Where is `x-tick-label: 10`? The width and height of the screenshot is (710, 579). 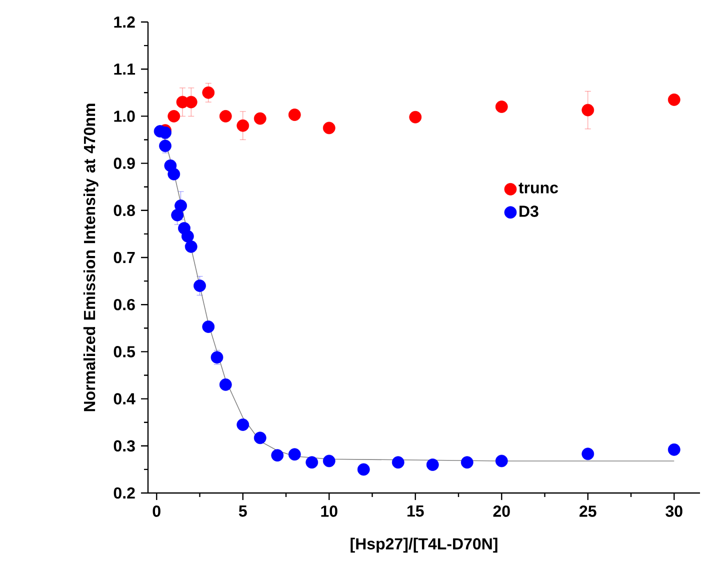
x-tick-label: 10 is located at coordinates (329, 511).